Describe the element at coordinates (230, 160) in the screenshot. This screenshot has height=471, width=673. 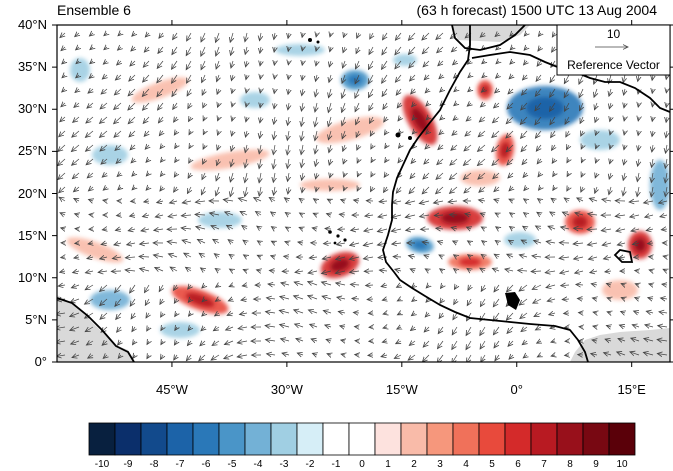
I see `field-blob` at that location.